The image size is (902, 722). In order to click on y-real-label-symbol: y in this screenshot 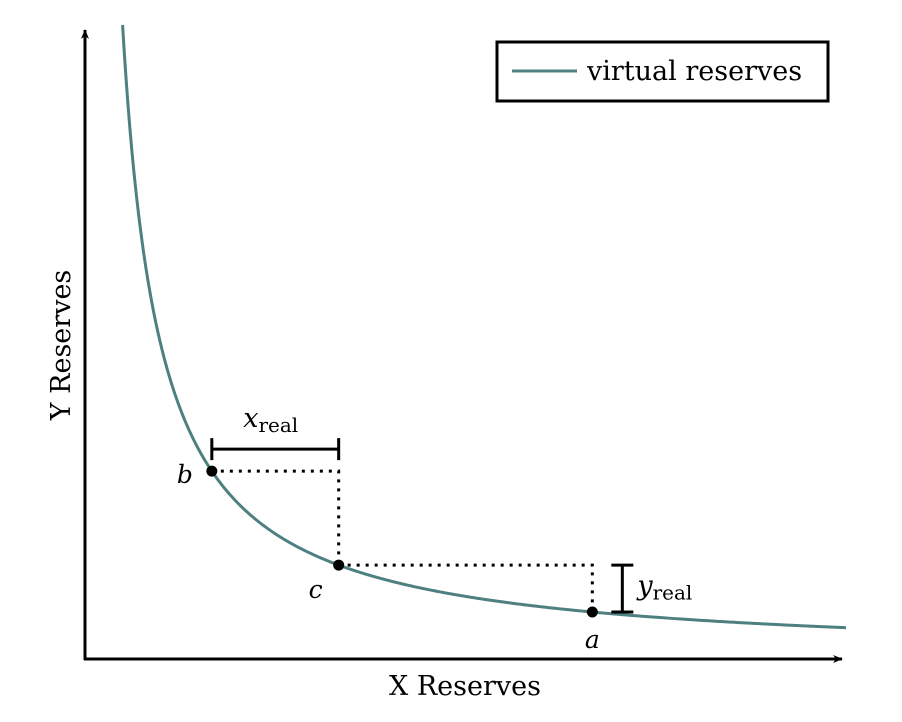, I will do `click(644, 586)`.